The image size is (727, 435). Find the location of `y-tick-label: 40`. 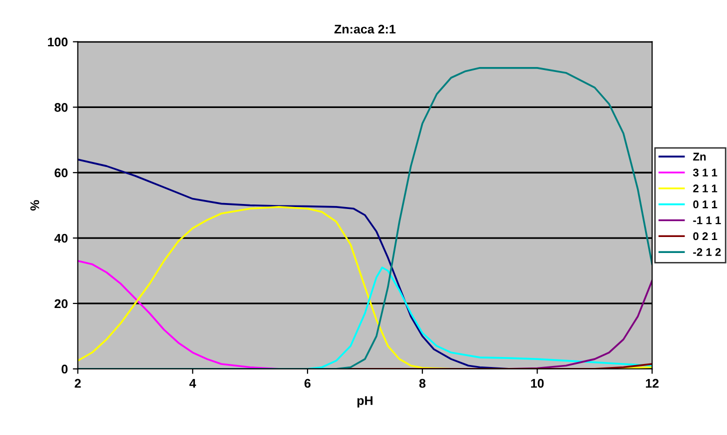

y-tick-label: 40 is located at coordinates (61, 238).